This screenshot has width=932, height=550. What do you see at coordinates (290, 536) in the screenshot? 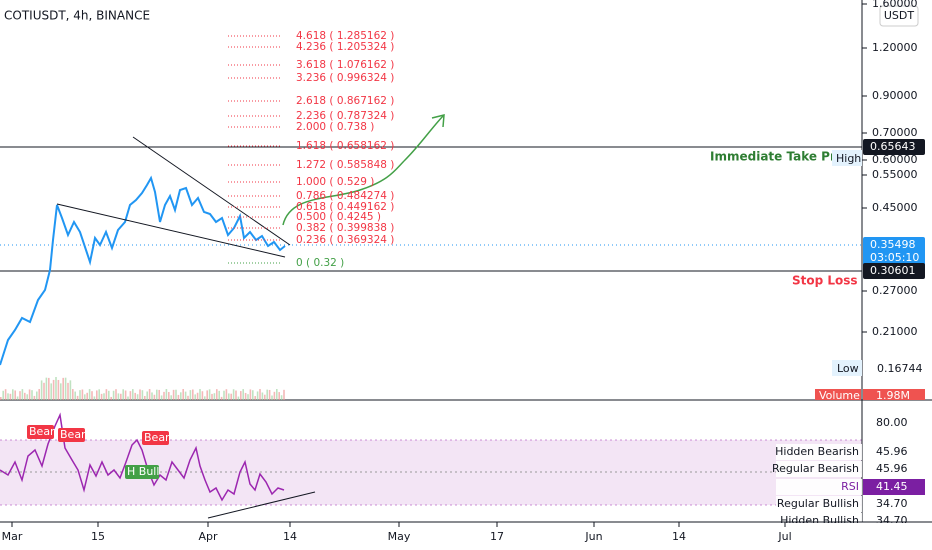
I see `time-label: 14` at bounding box center [290, 536].